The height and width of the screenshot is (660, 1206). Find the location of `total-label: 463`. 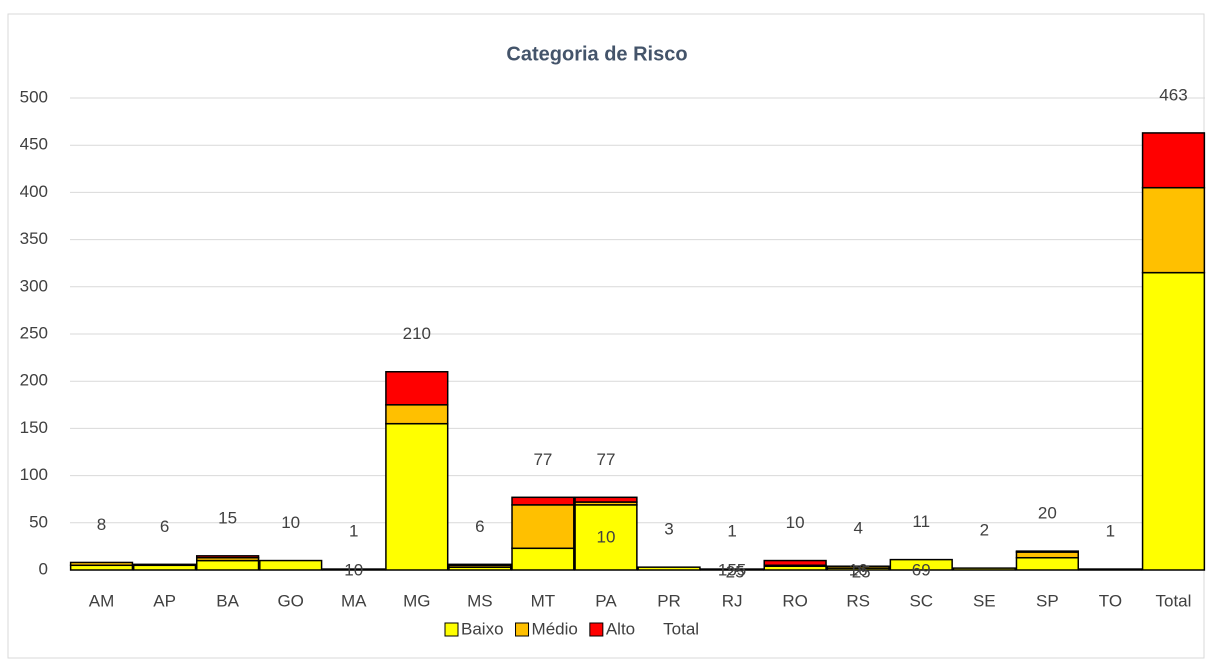

total-label: 463 is located at coordinates (1173, 94).